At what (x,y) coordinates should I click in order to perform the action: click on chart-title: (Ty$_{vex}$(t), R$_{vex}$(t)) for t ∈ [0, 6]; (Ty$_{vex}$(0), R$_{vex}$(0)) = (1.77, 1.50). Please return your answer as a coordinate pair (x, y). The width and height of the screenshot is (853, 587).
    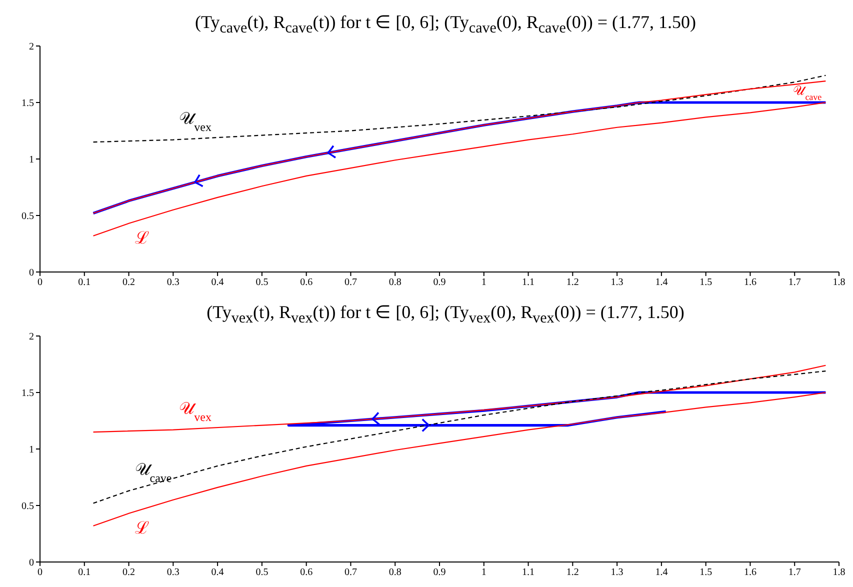
    Looking at the image, I should click on (445, 314).